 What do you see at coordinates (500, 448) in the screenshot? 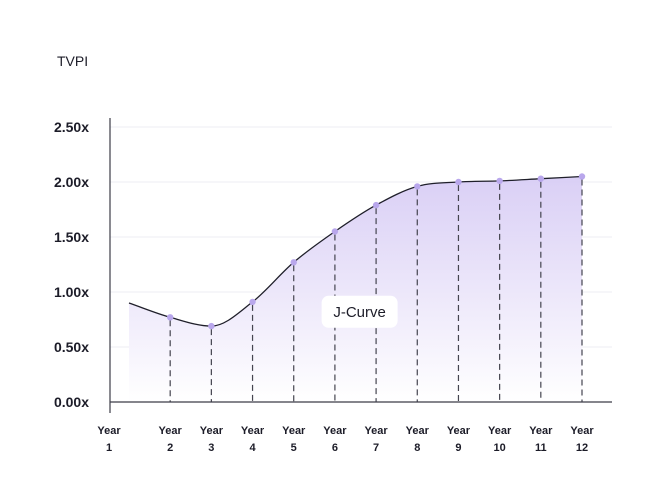
I see `x-tick-label-number: 10` at bounding box center [500, 448].